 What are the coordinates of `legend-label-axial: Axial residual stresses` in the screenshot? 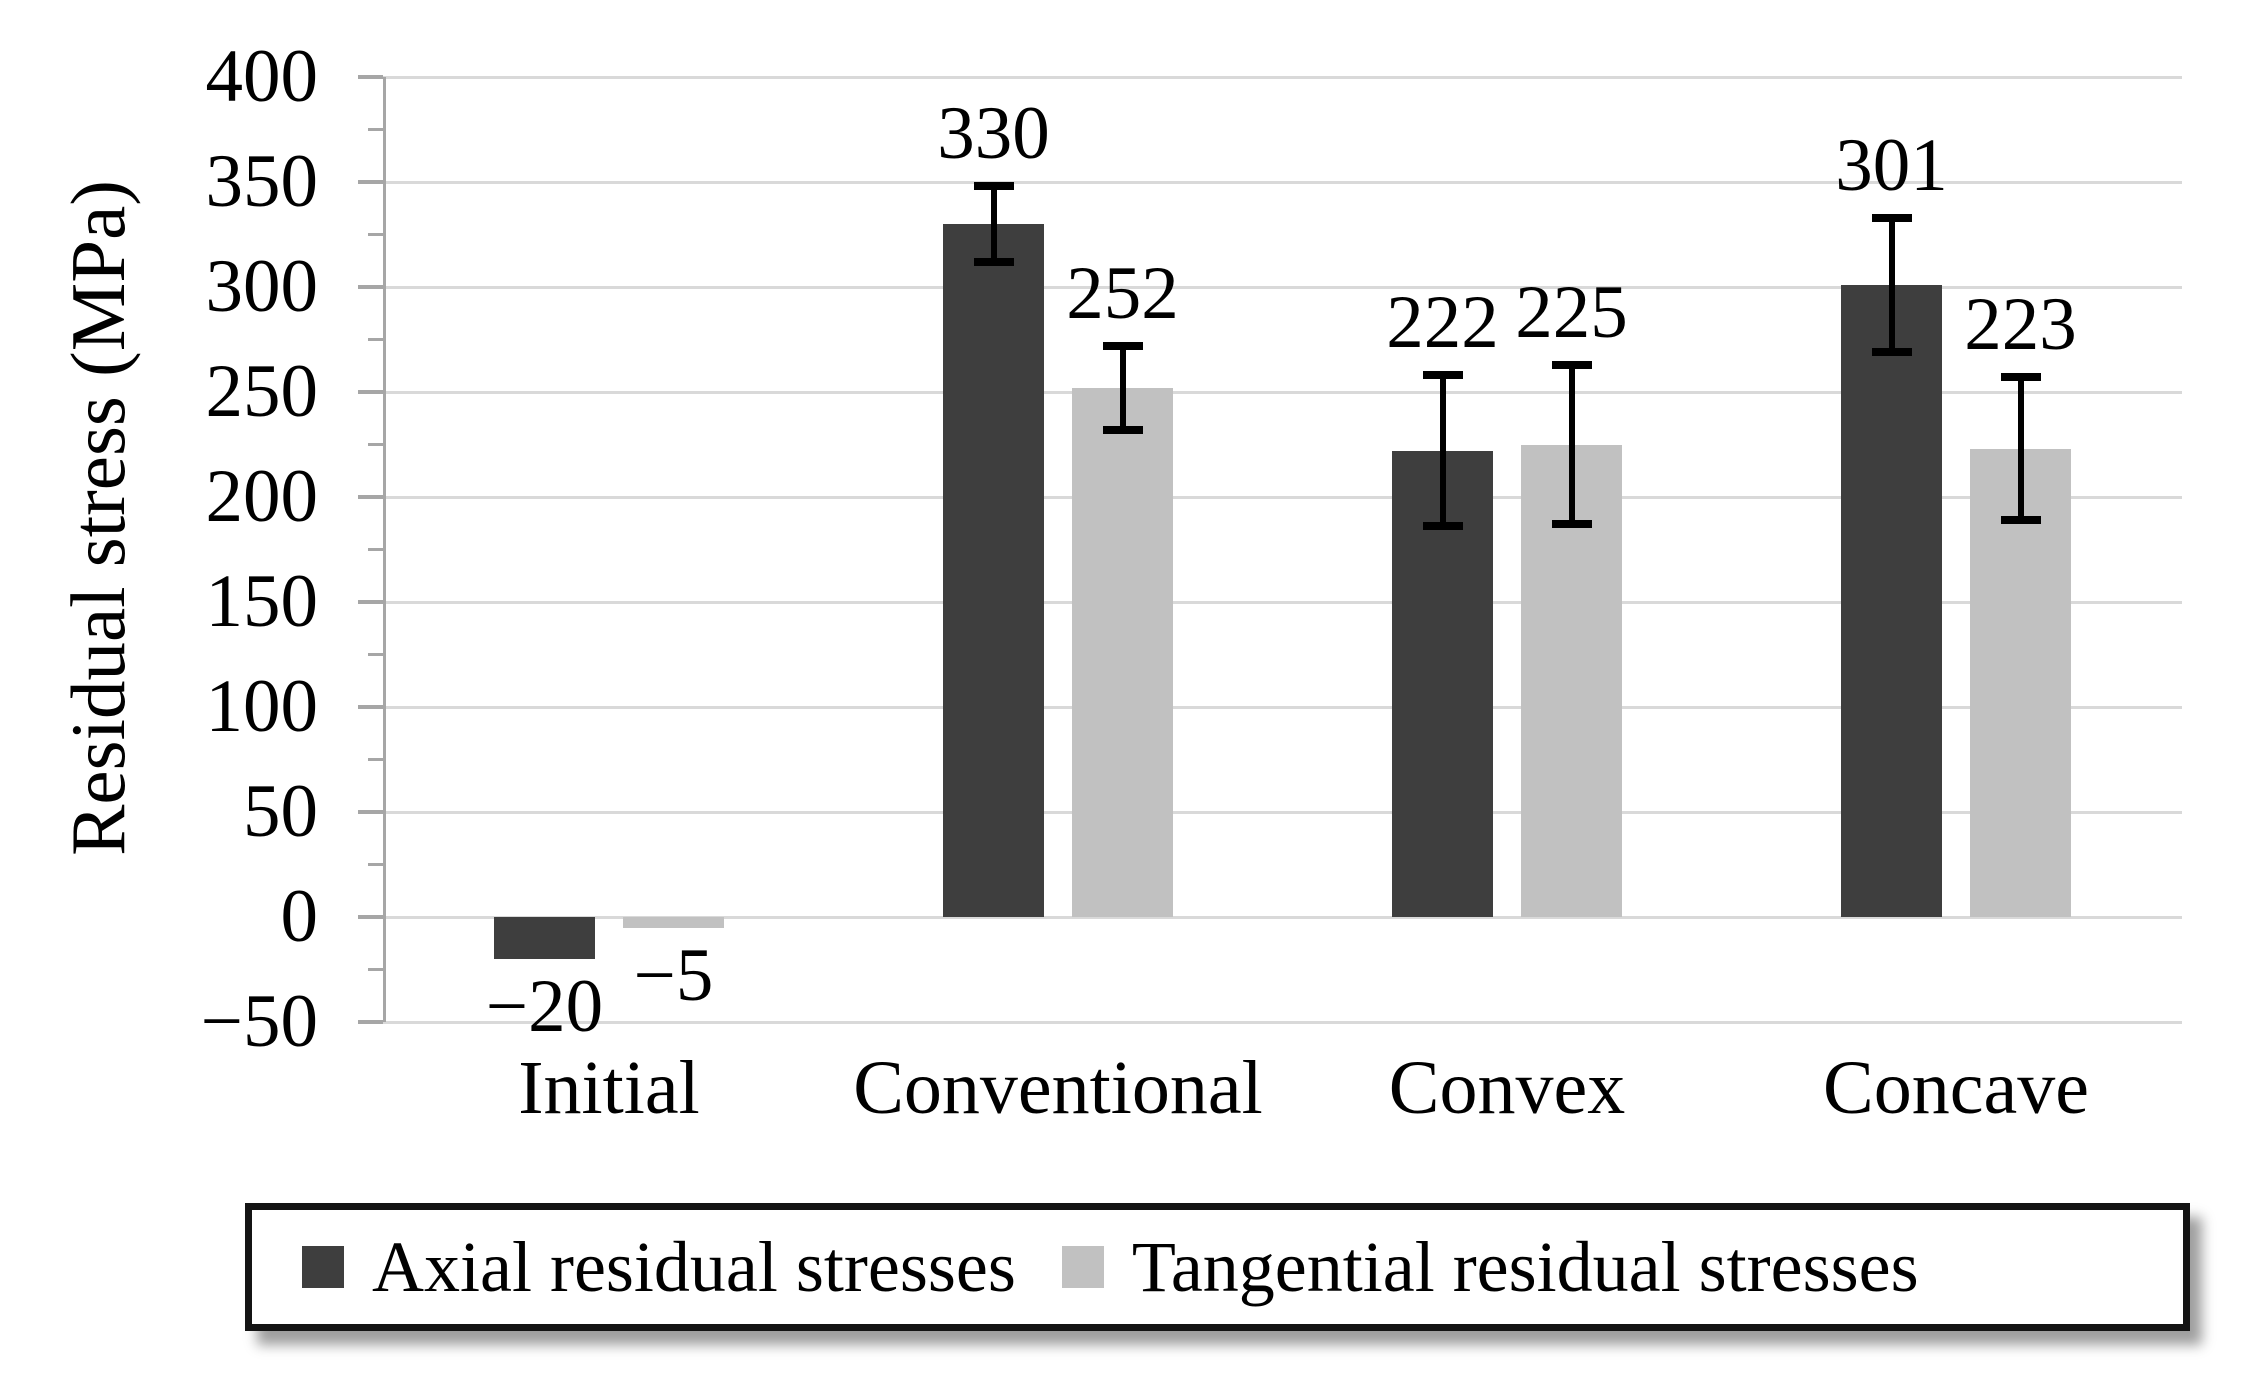 It's located at (694, 1267).